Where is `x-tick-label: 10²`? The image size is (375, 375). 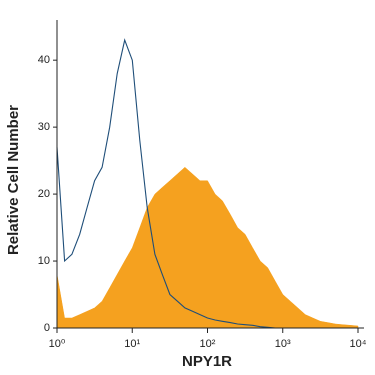
x-tick-label: 10² is located at coordinates (208, 344).